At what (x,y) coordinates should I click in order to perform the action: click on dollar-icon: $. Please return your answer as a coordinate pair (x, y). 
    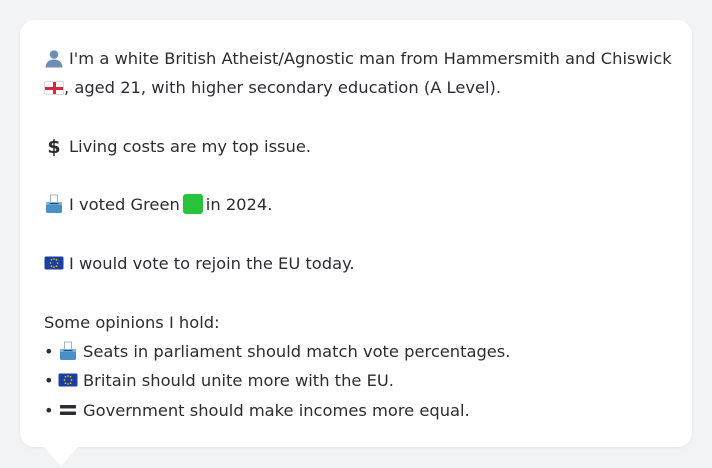
    Looking at the image, I should click on (53, 146).